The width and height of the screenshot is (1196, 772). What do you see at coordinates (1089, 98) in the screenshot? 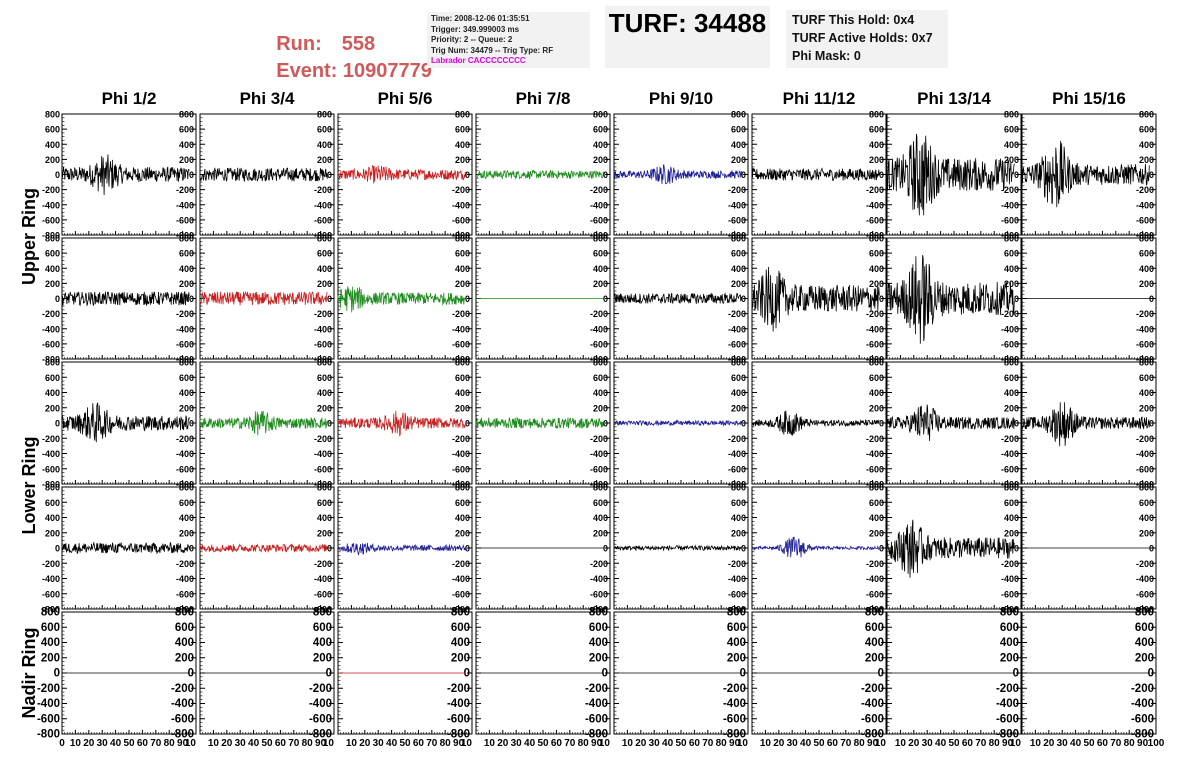
I see `column-title: Phi 15/16` at bounding box center [1089, 98].